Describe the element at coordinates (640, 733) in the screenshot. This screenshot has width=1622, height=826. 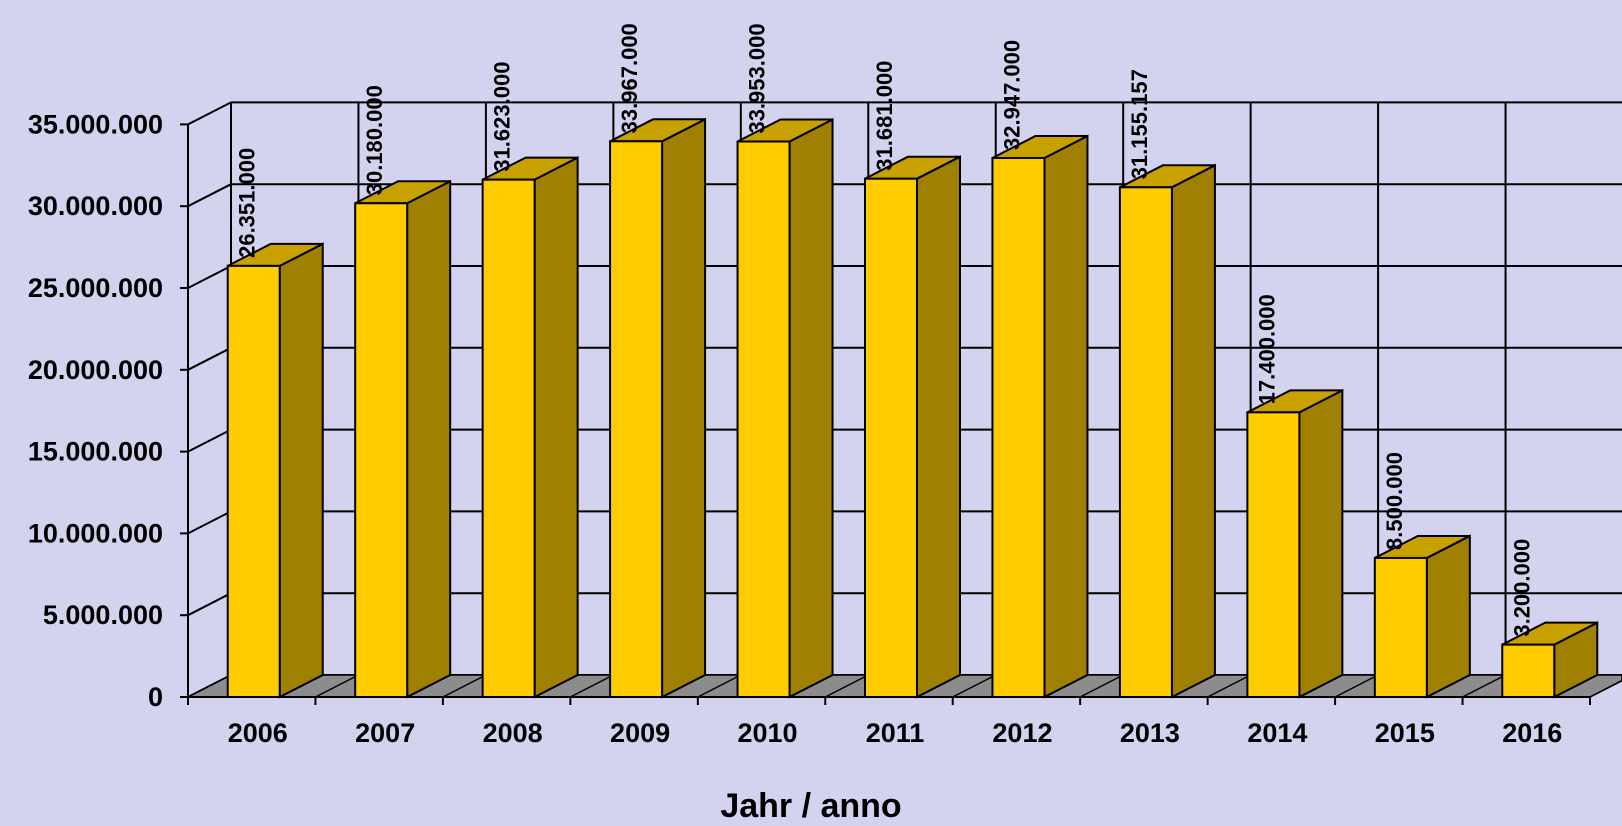
I see `x-tick-label: 2009` at that location.